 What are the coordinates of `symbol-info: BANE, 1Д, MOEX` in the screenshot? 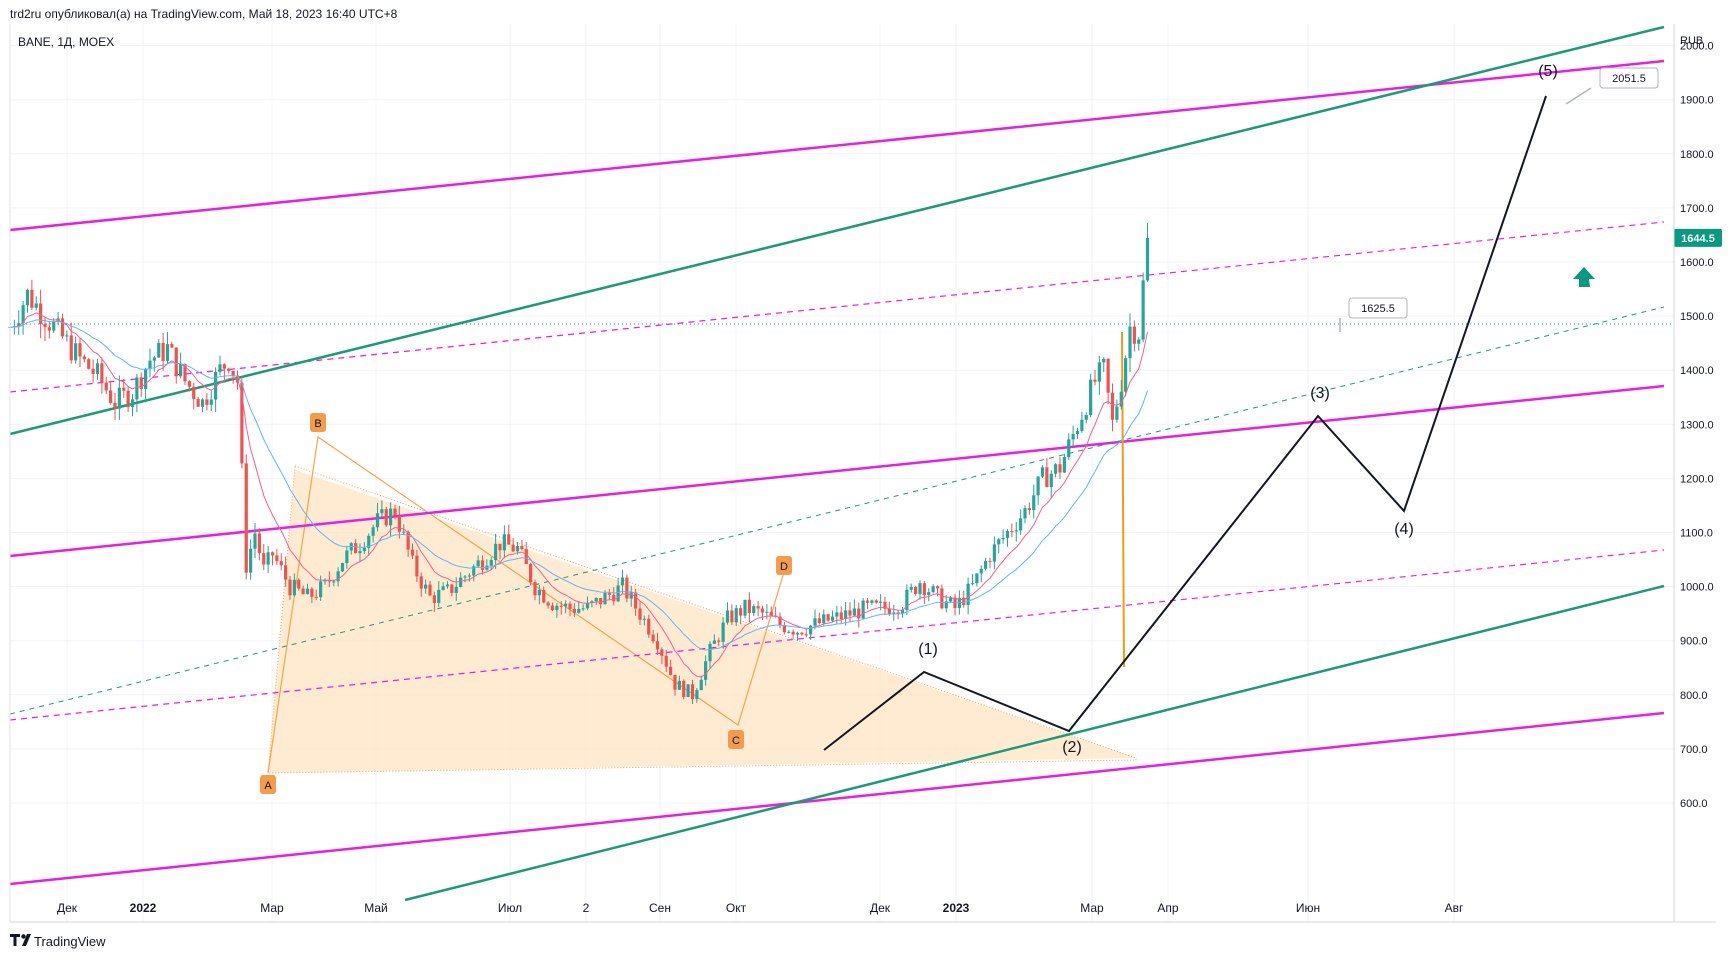 It's located at (66, 42).